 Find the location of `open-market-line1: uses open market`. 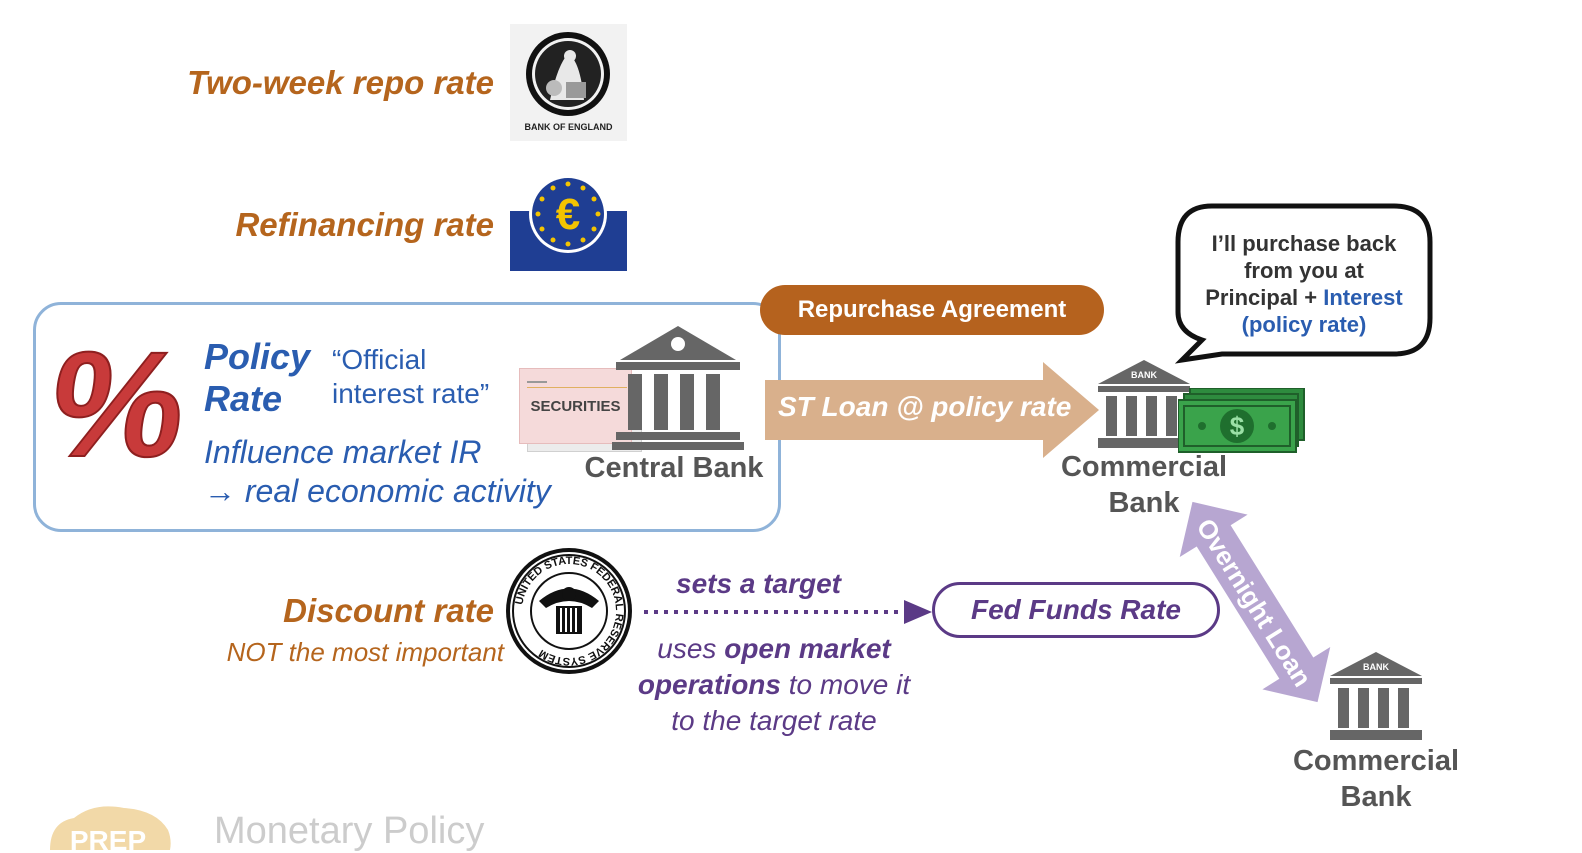

open-market-line1: uses open market is located at coordinates (774, 649).